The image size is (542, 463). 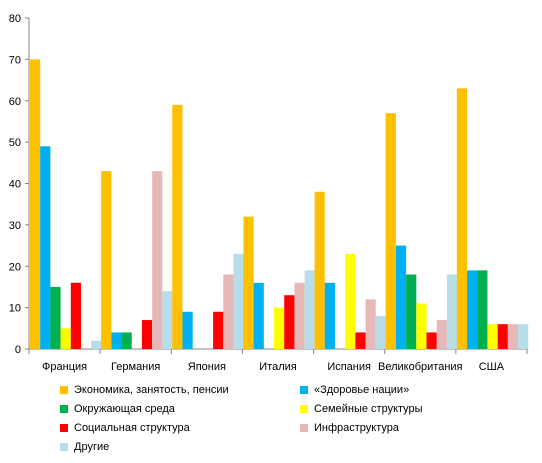 I want to click on legend-item: Социальная структура, so click(x=125, y=428).